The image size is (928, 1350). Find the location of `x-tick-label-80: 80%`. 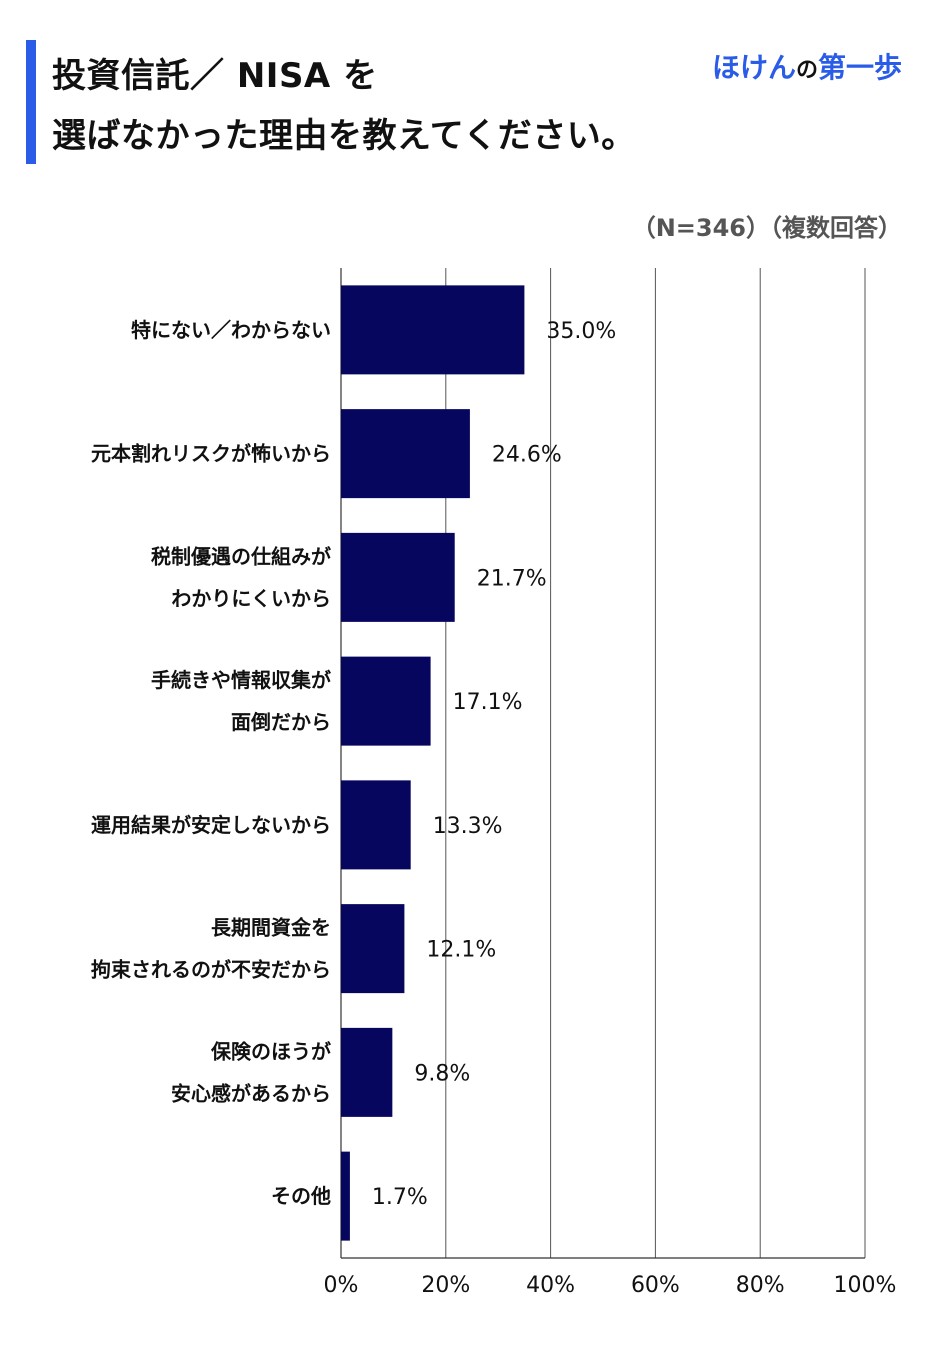

x-tick-label-80: 80% is located at coordinates (760, 1285).